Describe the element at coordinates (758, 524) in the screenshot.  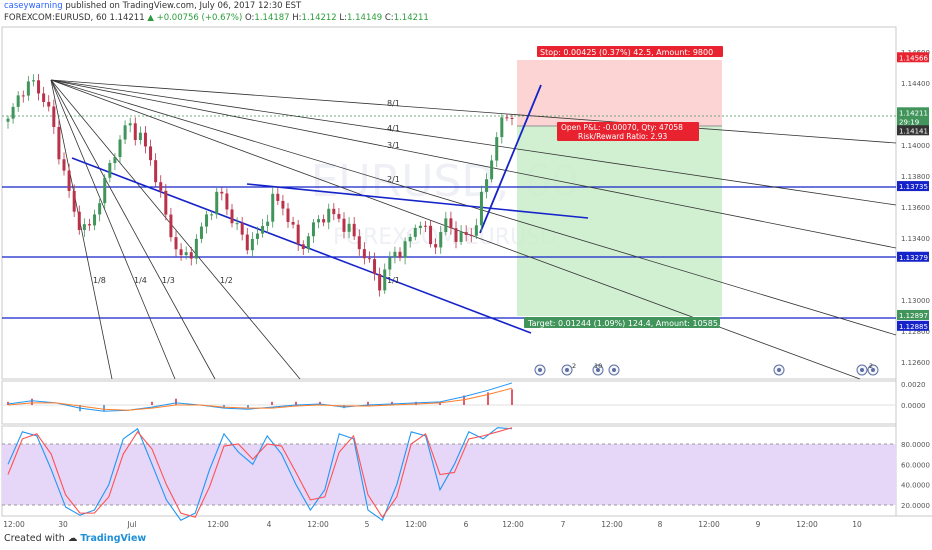
I see `time-tick-label: 9` at that location.